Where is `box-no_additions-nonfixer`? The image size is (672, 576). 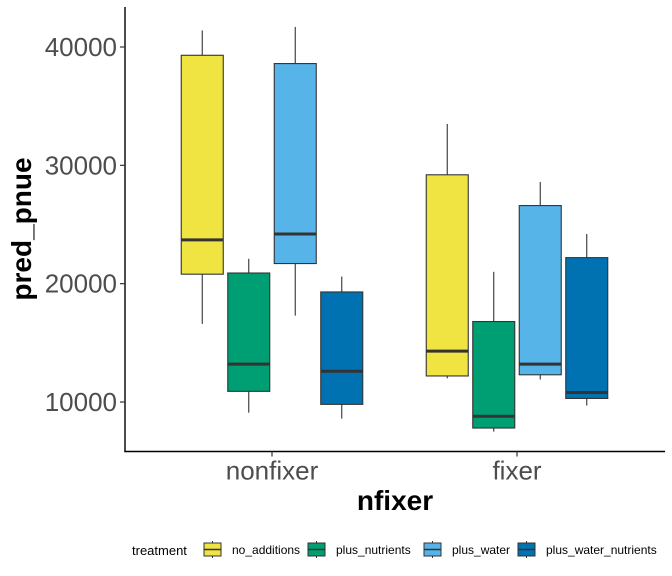 box-no_additions-nonfixer is located at coordinates (202, 177).